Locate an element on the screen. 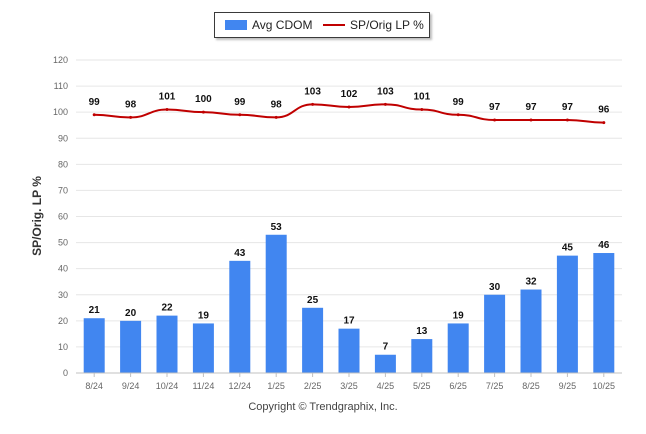  bar-data-label: 45 is located at coordinates (568, 248).